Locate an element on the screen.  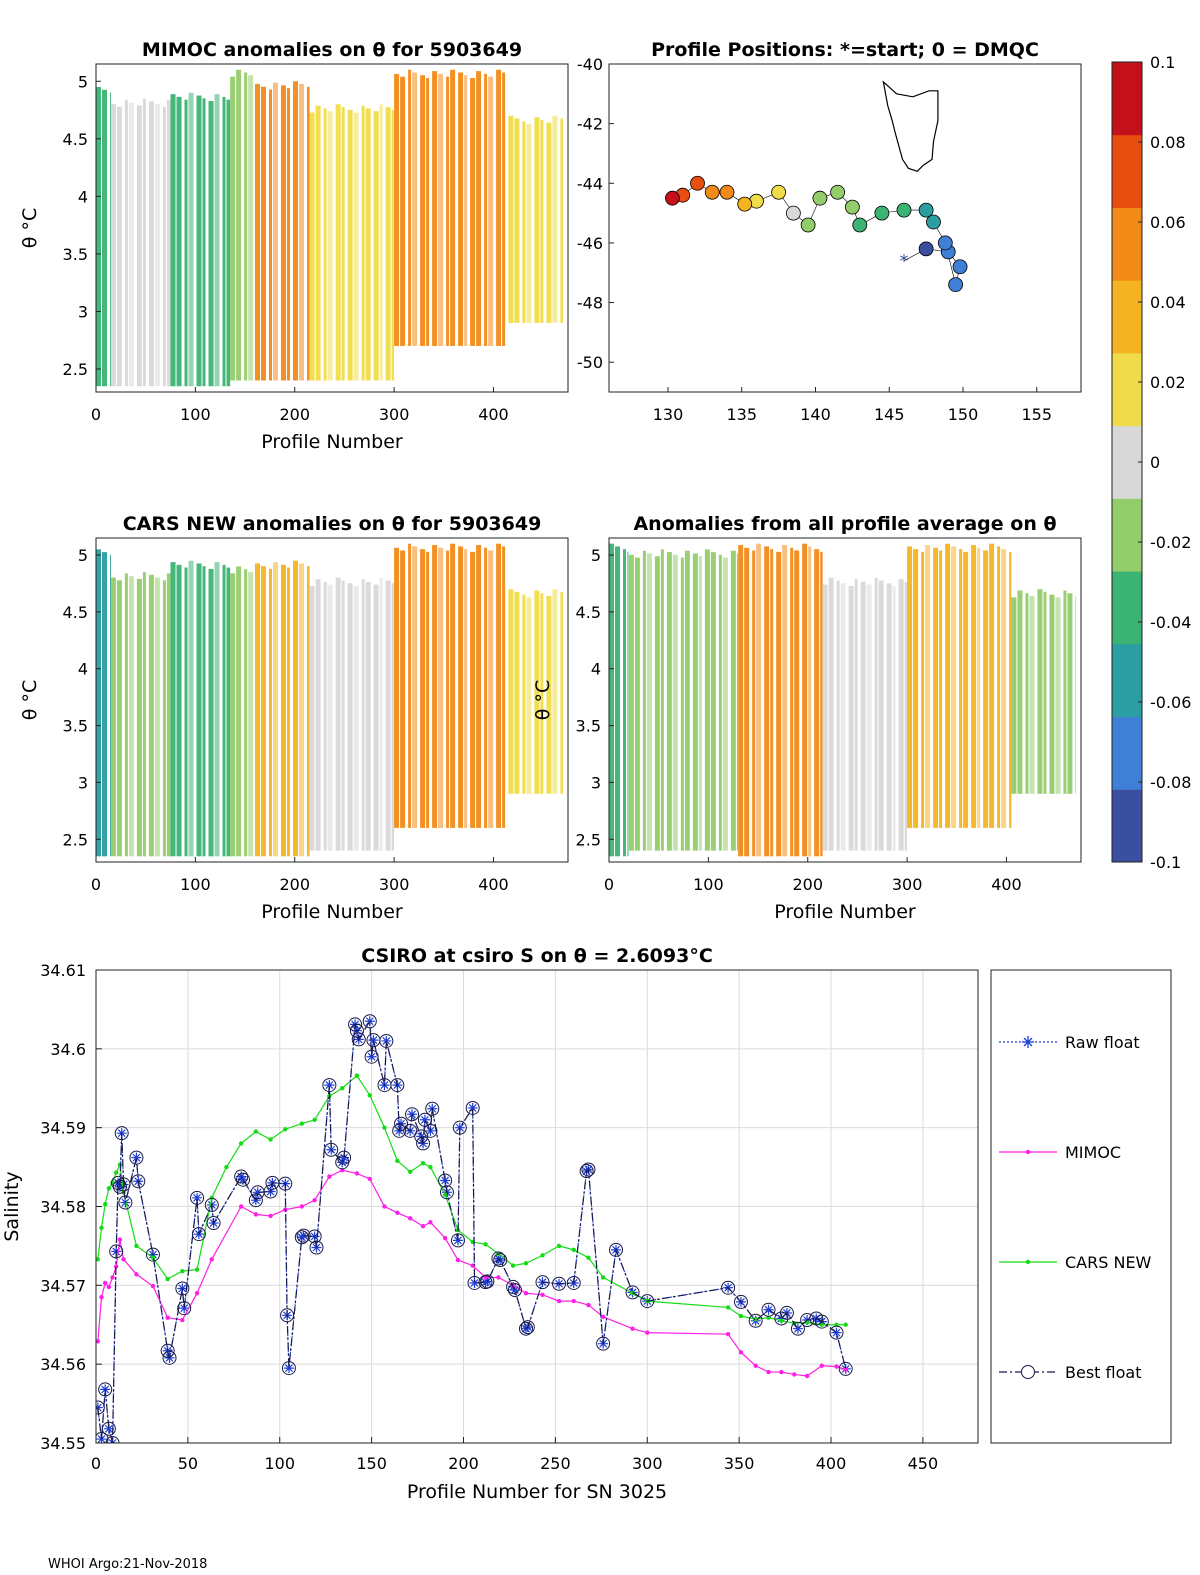
y-tick-label: -42 is located at coordinates (590, 124).